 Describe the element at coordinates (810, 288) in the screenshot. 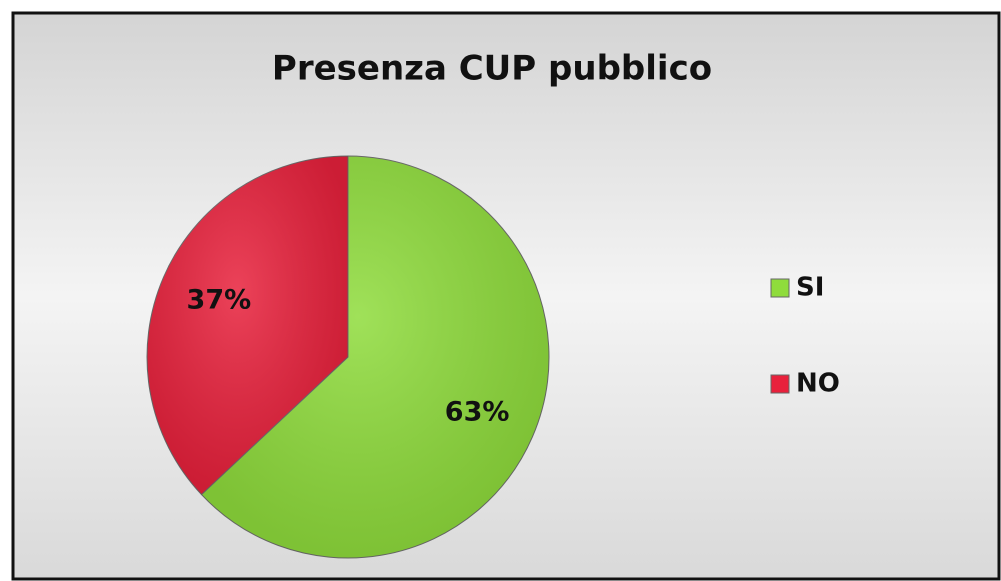

I see `legend-label: SI` at that location.